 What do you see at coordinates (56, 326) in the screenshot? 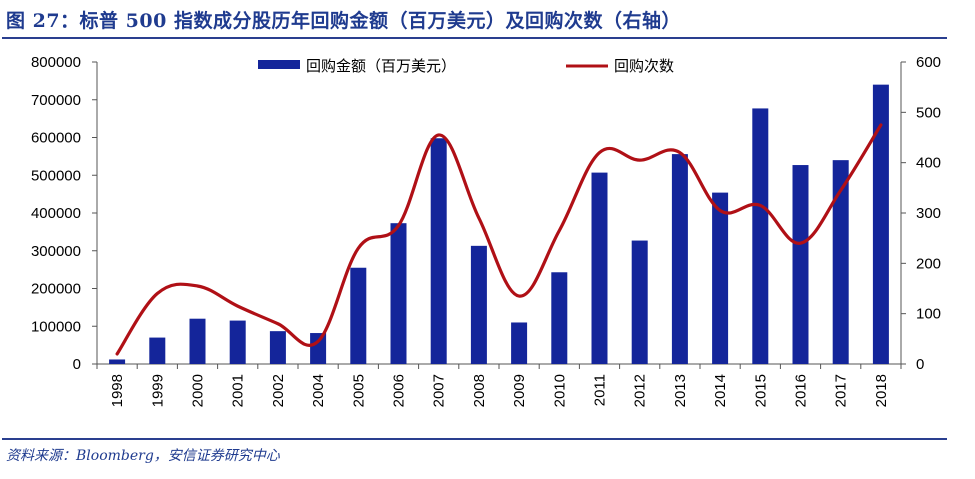
I see `y-left-tick-label: 100000` at bounding box center [56, 326].